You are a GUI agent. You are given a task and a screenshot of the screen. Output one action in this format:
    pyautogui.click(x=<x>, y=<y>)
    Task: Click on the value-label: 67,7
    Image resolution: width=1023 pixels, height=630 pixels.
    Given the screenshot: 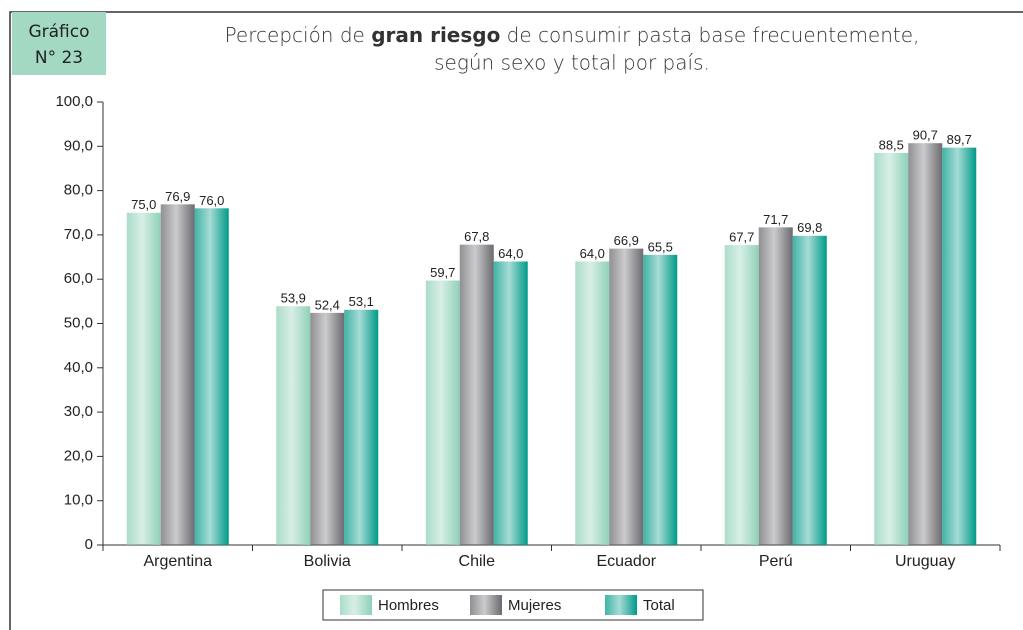 What is the action you would take?
    pyautogui.click(x=741, y=237)
    